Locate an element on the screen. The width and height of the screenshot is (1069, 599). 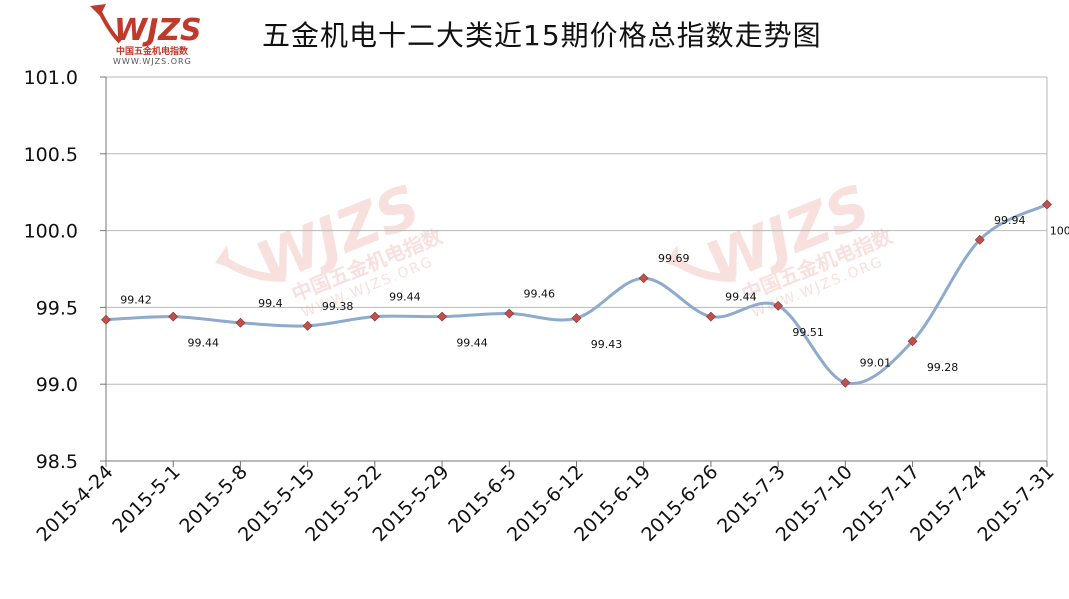
data-label: 99.46 is located at coordinates (540, 294).